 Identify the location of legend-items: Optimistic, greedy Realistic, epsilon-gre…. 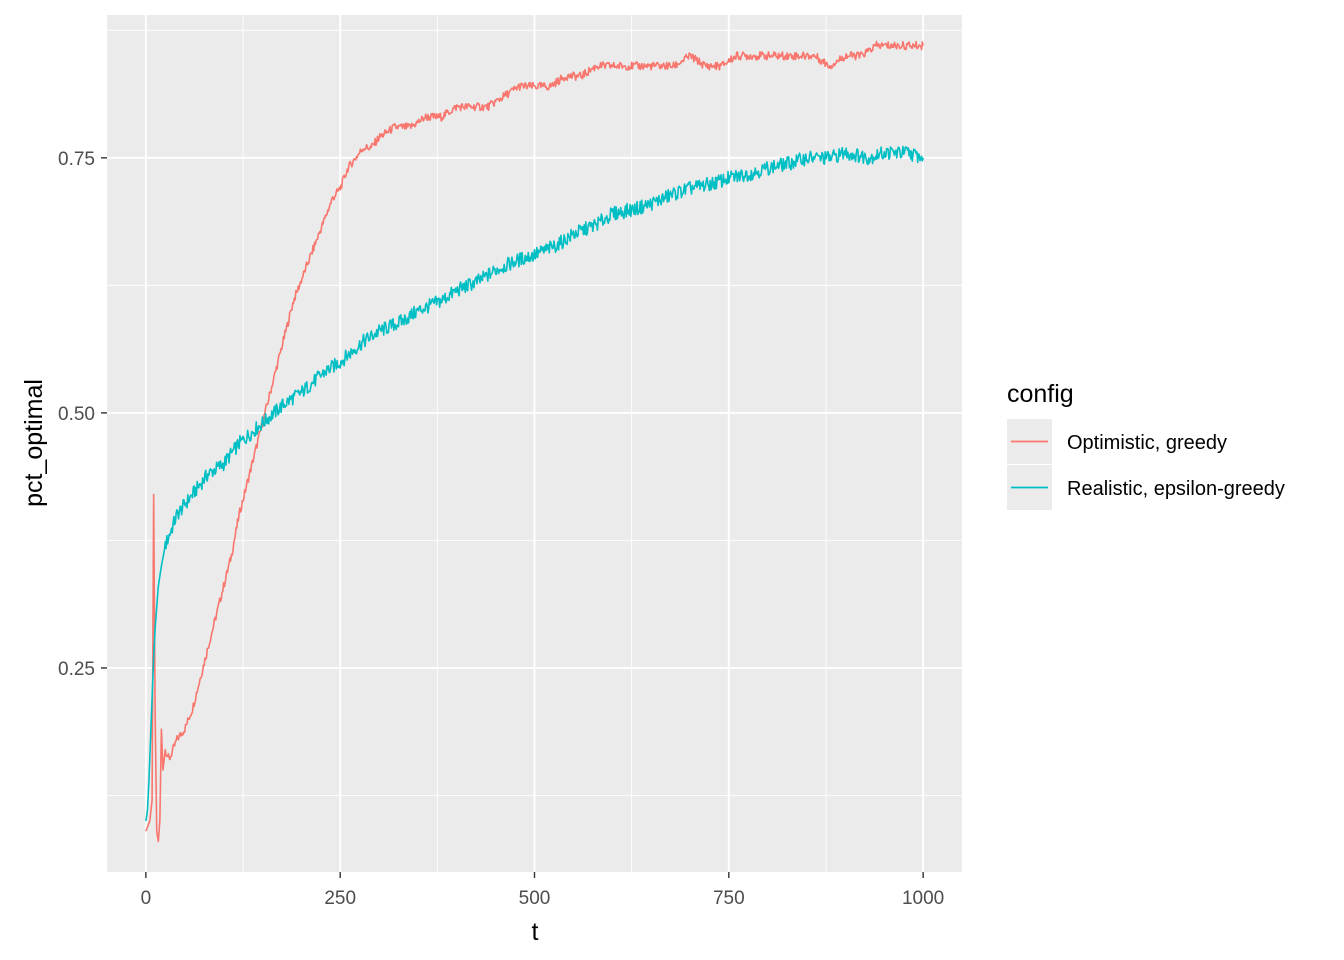
(1146, 464).